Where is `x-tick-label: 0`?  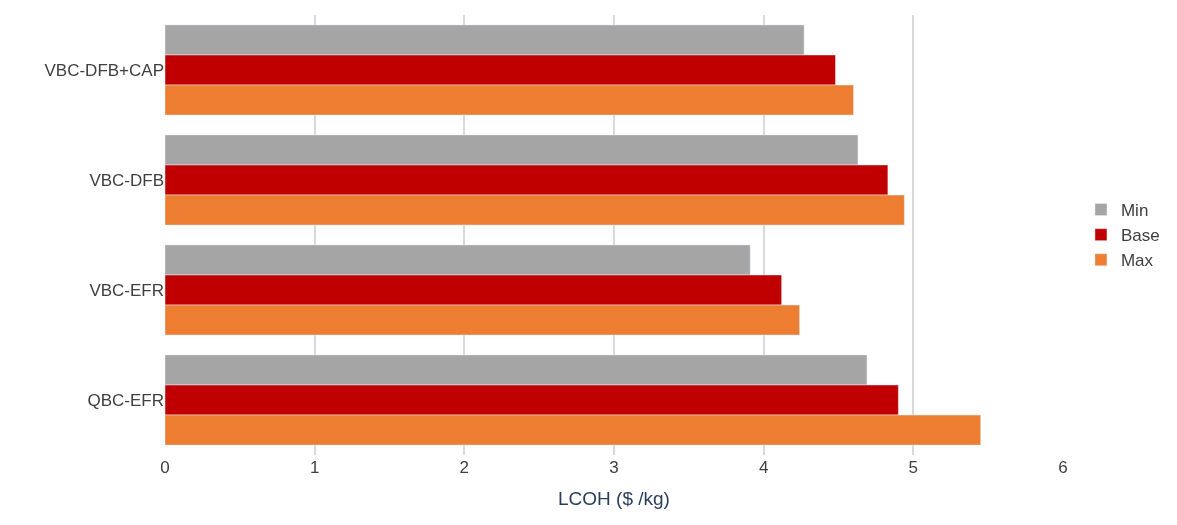 x-tick-label: 0 is located at coordinates (165, 467).